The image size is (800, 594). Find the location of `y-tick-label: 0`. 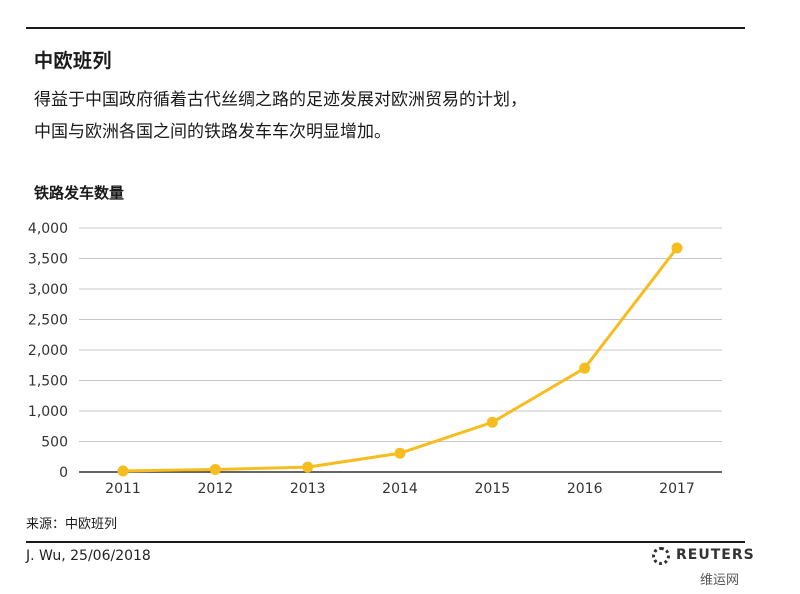

y-tick-label: 0 is located at coordinates (63, 473).